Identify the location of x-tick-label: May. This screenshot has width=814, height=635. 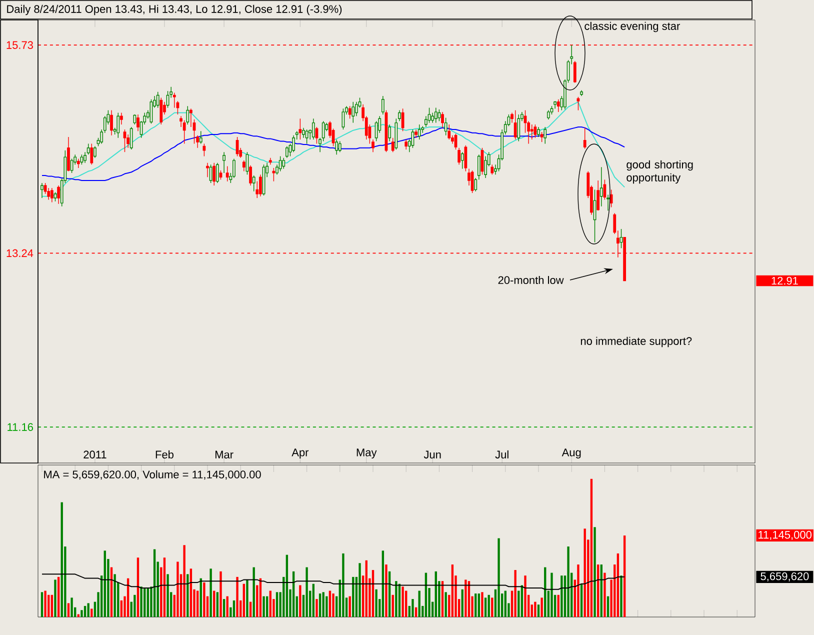
(366, 453).